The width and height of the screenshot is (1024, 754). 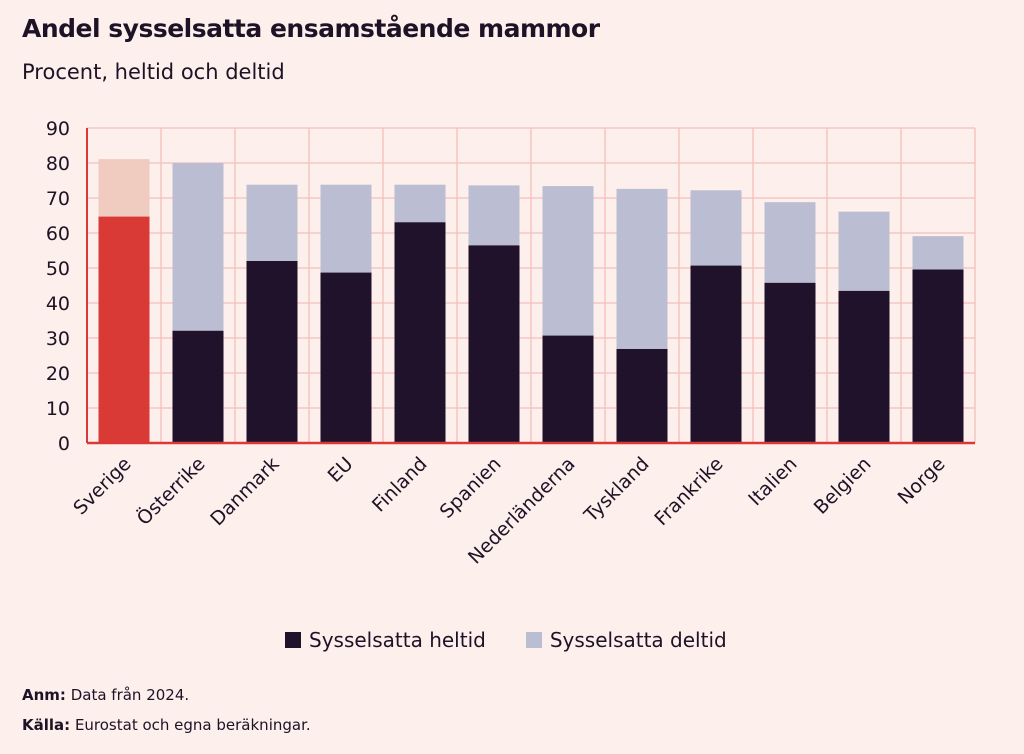 What do you see at coordinates (58, 234) in the screenshot?
I see `y-tick-label: 60` at bounding box center [58, 234].